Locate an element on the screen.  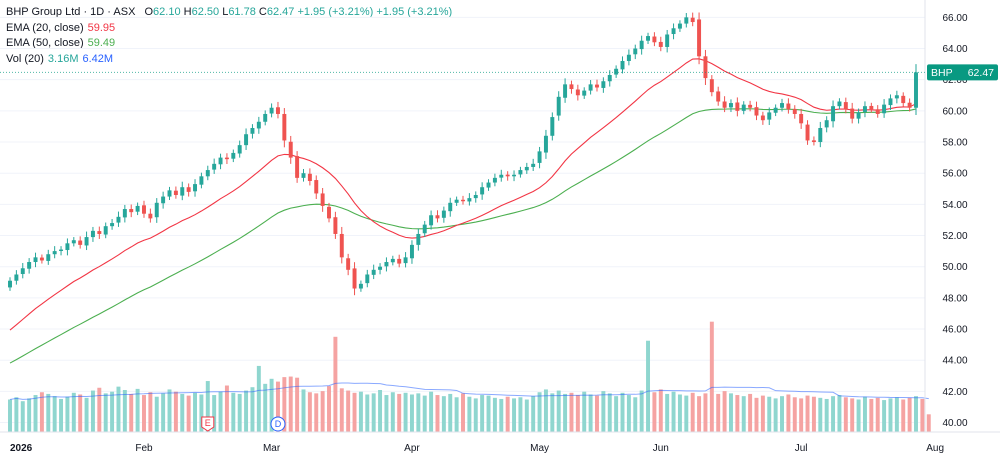
open-value: 62.10 is located at coordinates (167, 12).